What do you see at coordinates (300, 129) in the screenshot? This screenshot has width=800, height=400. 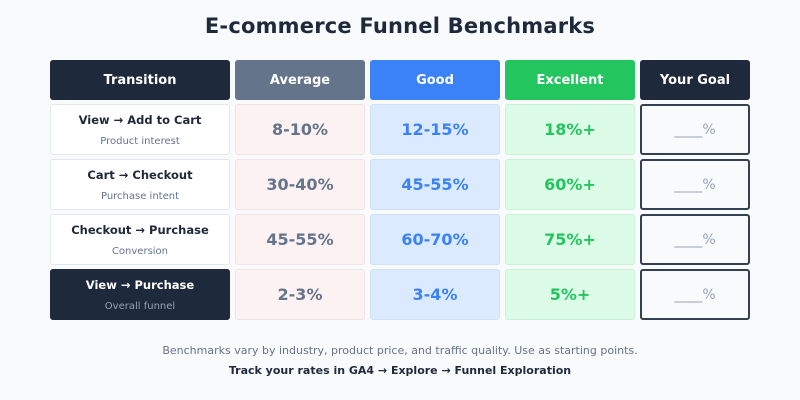 I see `average-value: 8-10%` at bounding box center [300, 129].